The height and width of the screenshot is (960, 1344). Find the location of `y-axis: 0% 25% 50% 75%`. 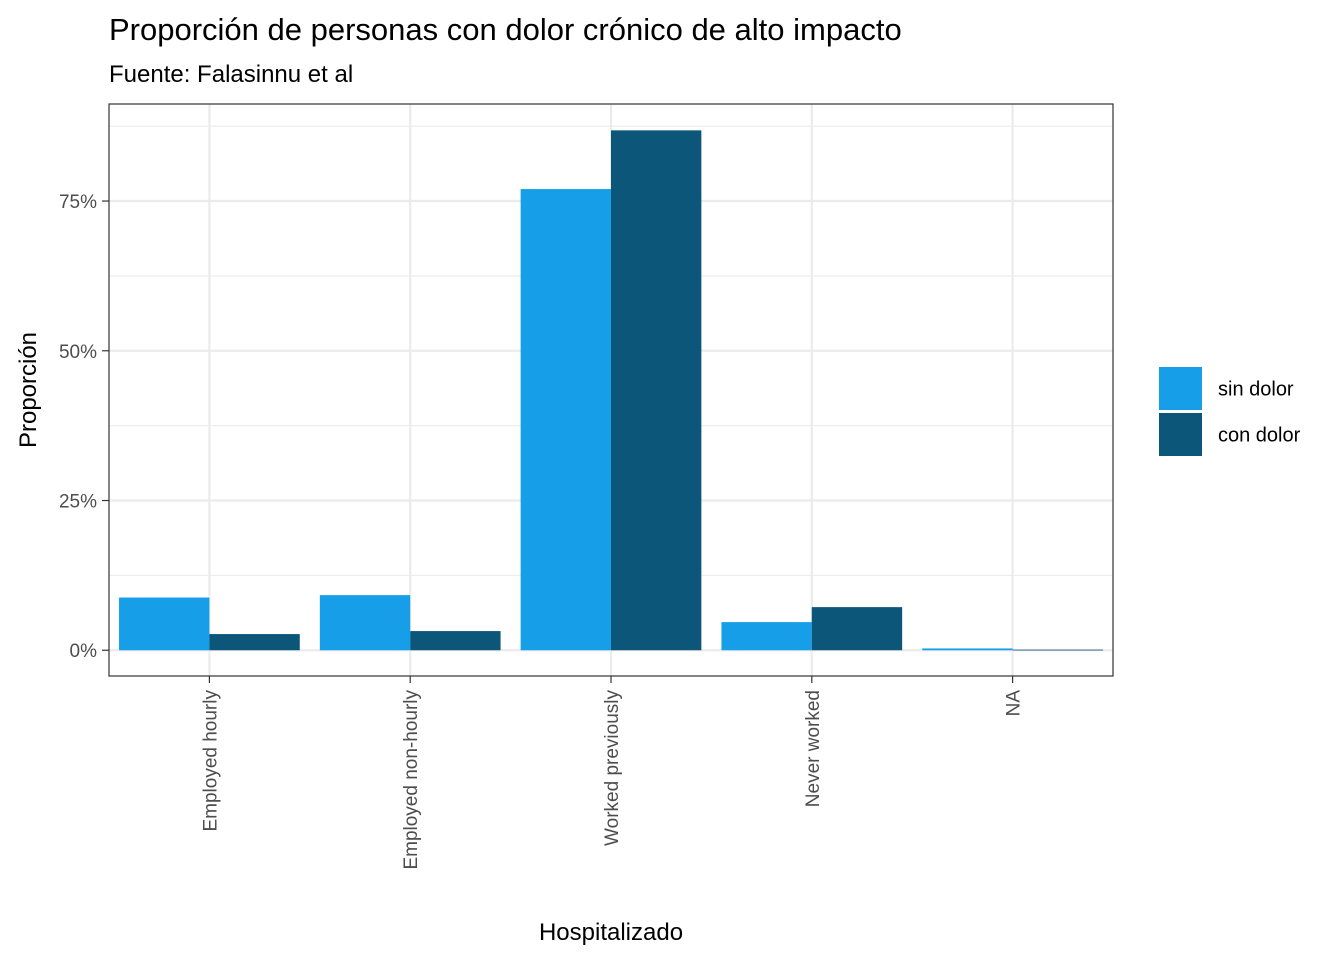

y-axis: 0% 25% 50% 75% is located at coordinates (84, 427).